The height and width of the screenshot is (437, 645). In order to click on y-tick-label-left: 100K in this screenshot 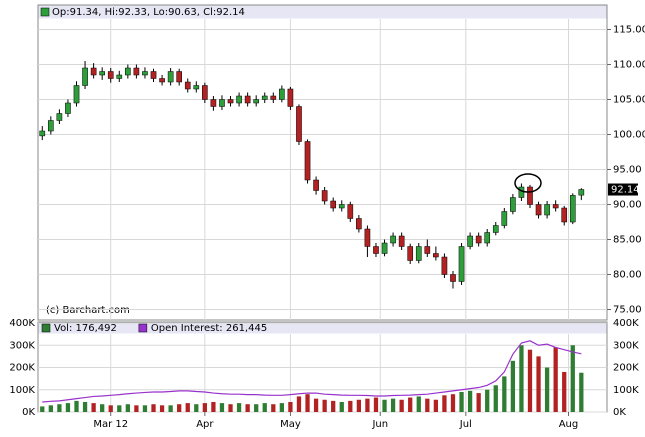, I will do `click(22, 390)`.